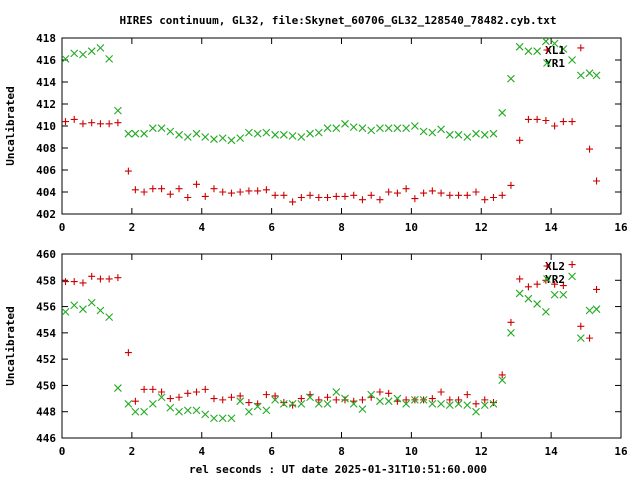 The width and height of the screenshot is (640, 480). What do you see at coordinates (46, 38) in the screenshot?
I see `top-y-tick-label: 418` at bounding box center [46, 38].